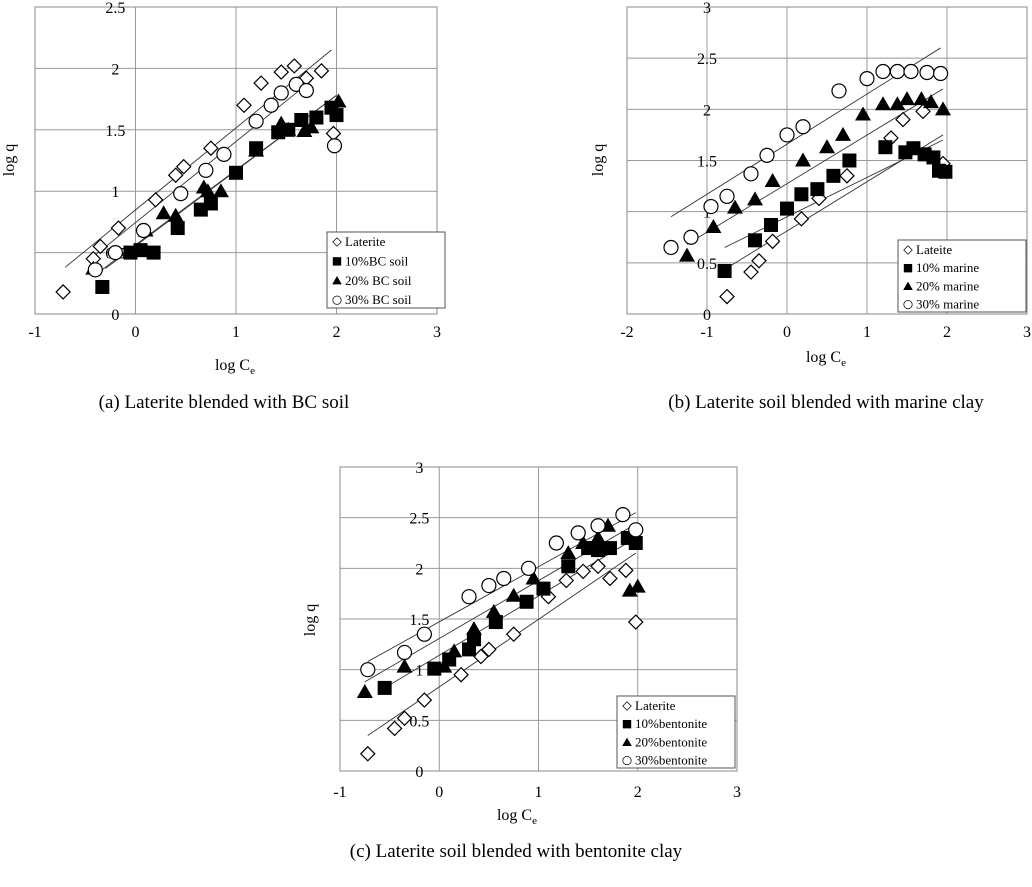 The width and height of the screenshot is (1032, 887). Describe the element at coordinates (419, 468) in the screenshot. I see `y-tick-label: 3` at that location.